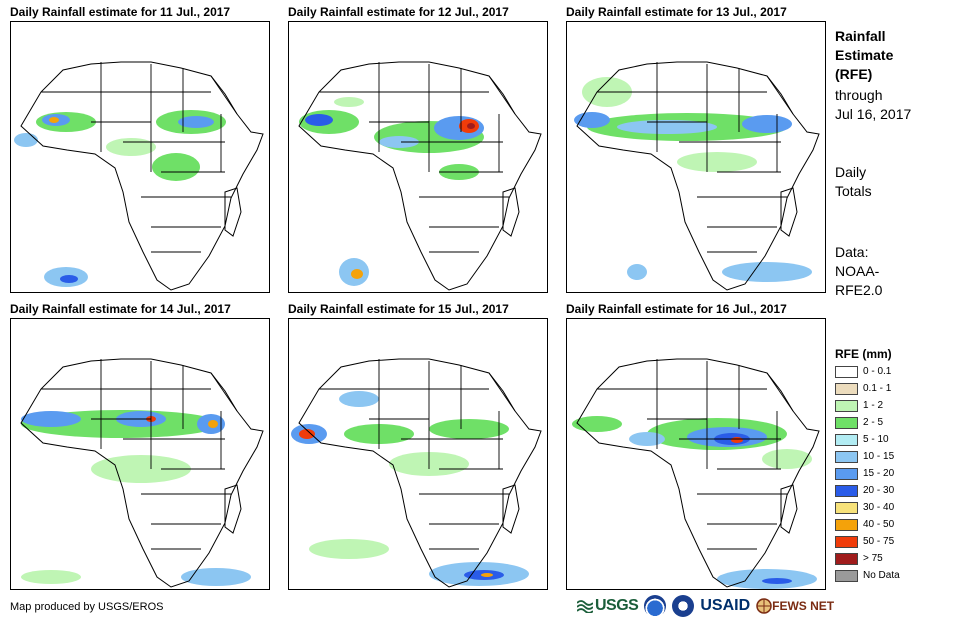  Describe the element at coordinates (879, 507) in the screenshot. I see `legend-label: 30 - 40` at that location.